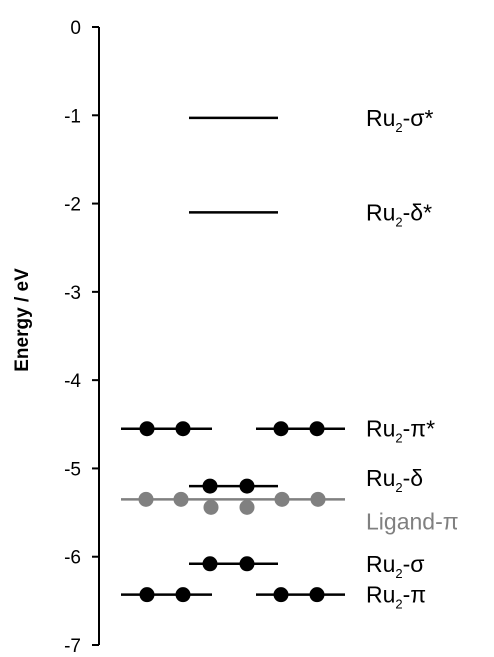  Describe the element at coordinates (306, 480) in the screenshot. I see `level-ru2-delta: Ru2-δ` at that location.